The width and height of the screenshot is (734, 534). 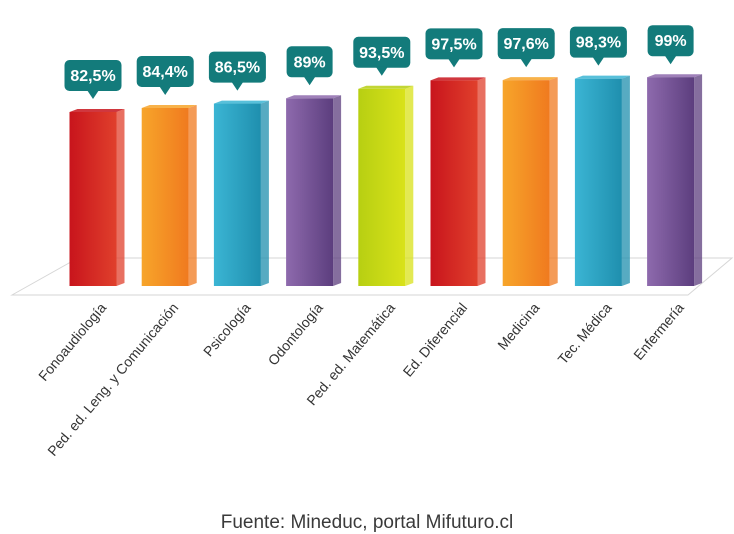 What do you see at coordinates (658, 330) in the screenshot?
I see `category-label-9: Enfermería` at bounding box center [658, 330].